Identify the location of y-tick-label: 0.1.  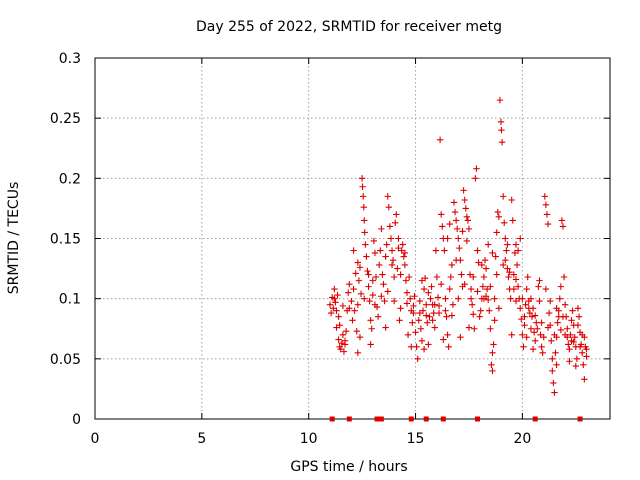
(70, 300).